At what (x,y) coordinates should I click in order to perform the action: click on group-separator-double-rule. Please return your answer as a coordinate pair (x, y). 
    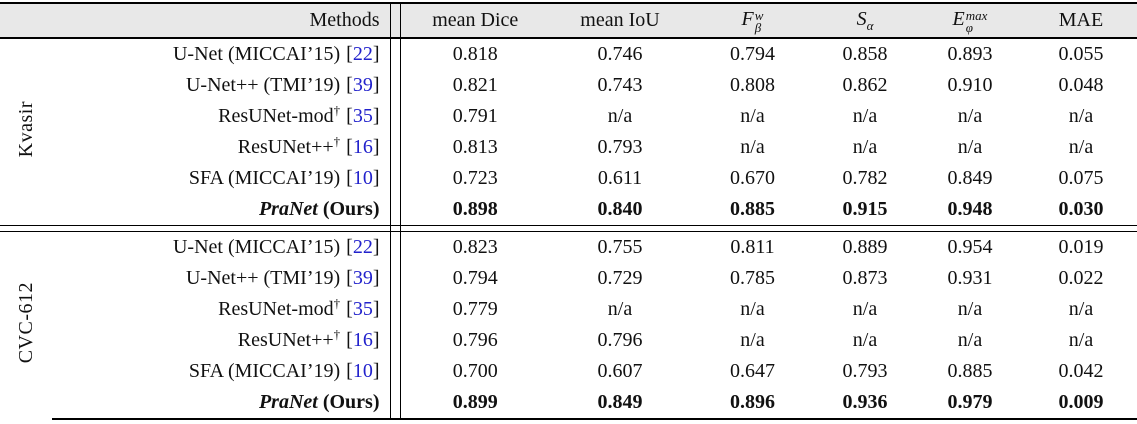
    Looking at the image, I should click on (568, 228).